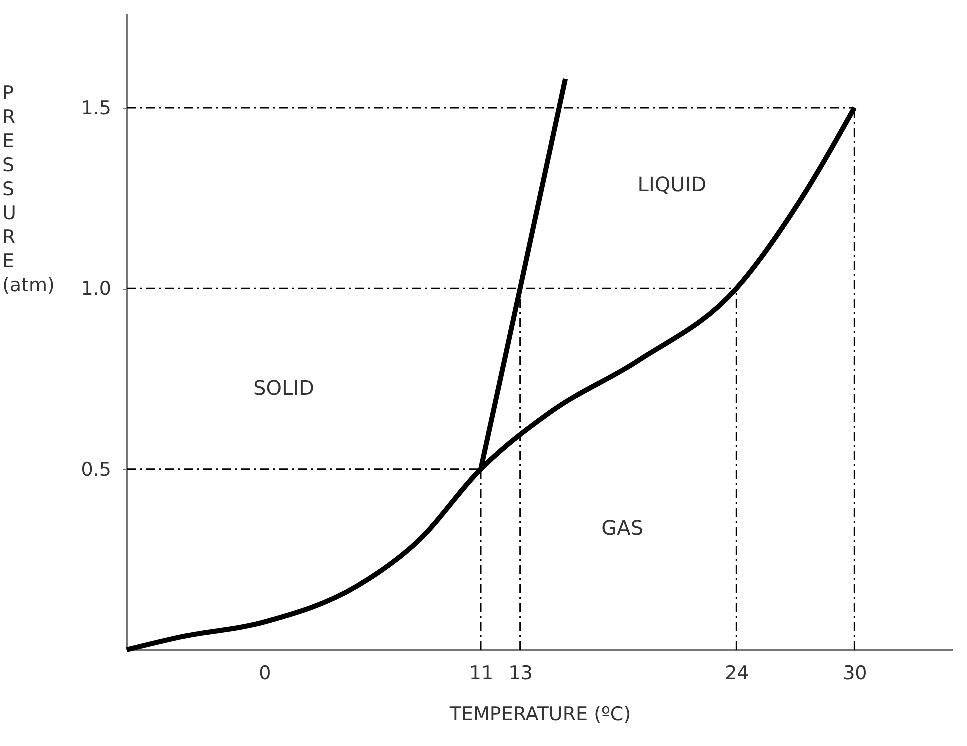 This screenshot has height=746, width=967. Describe the element at coordinates (520, 673) in the screenshot. I see `x-tick-label: 13` at that location.